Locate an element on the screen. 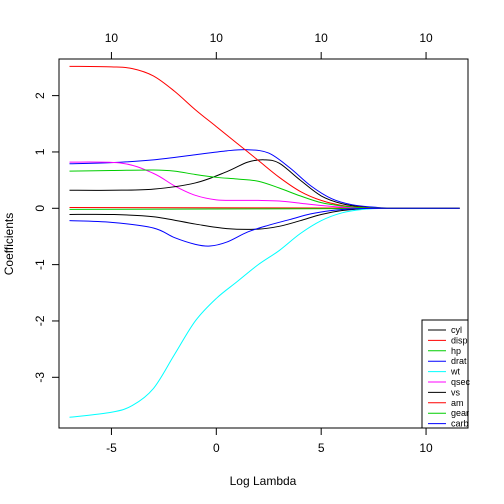  legend-label-cyl: cyl is located at coordinates (456, 330).